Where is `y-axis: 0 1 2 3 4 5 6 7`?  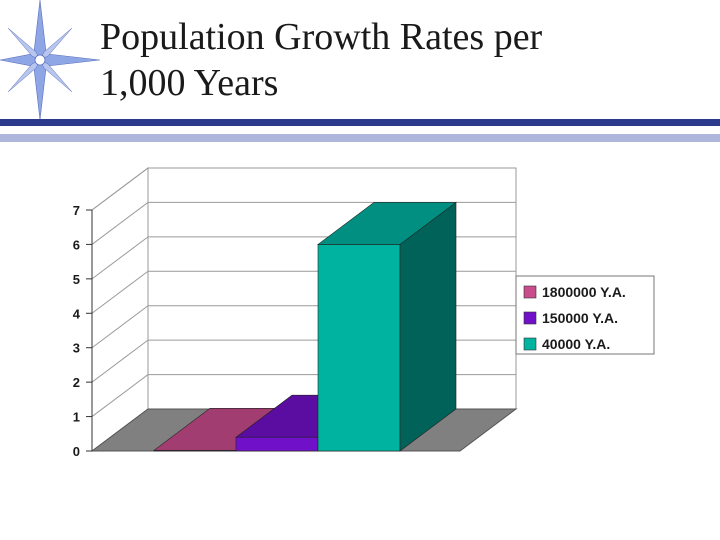 y-axis: 0 1 2 3 4 5 6 7 is located at coordinates (83, 331).